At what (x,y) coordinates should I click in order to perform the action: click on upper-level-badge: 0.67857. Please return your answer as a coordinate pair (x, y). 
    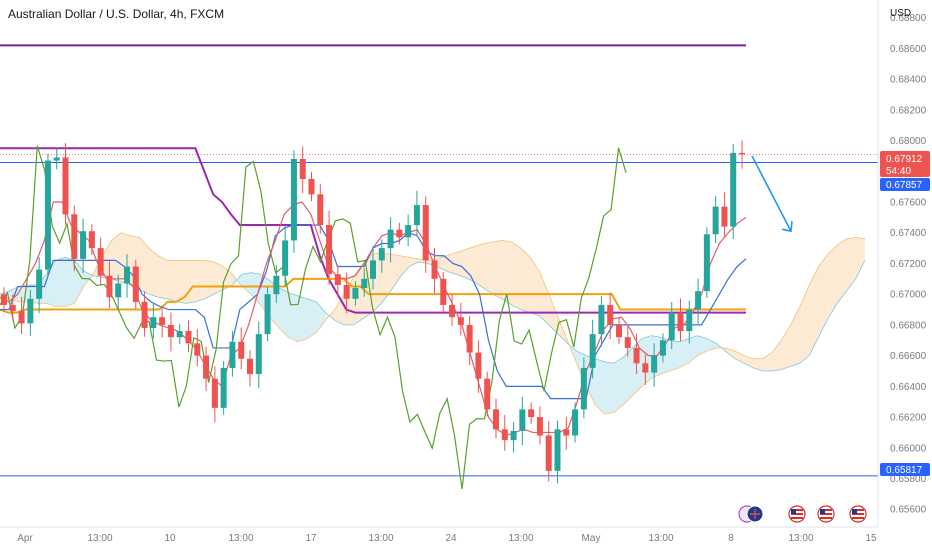
    Looking at the image, I should click on (905, 184).